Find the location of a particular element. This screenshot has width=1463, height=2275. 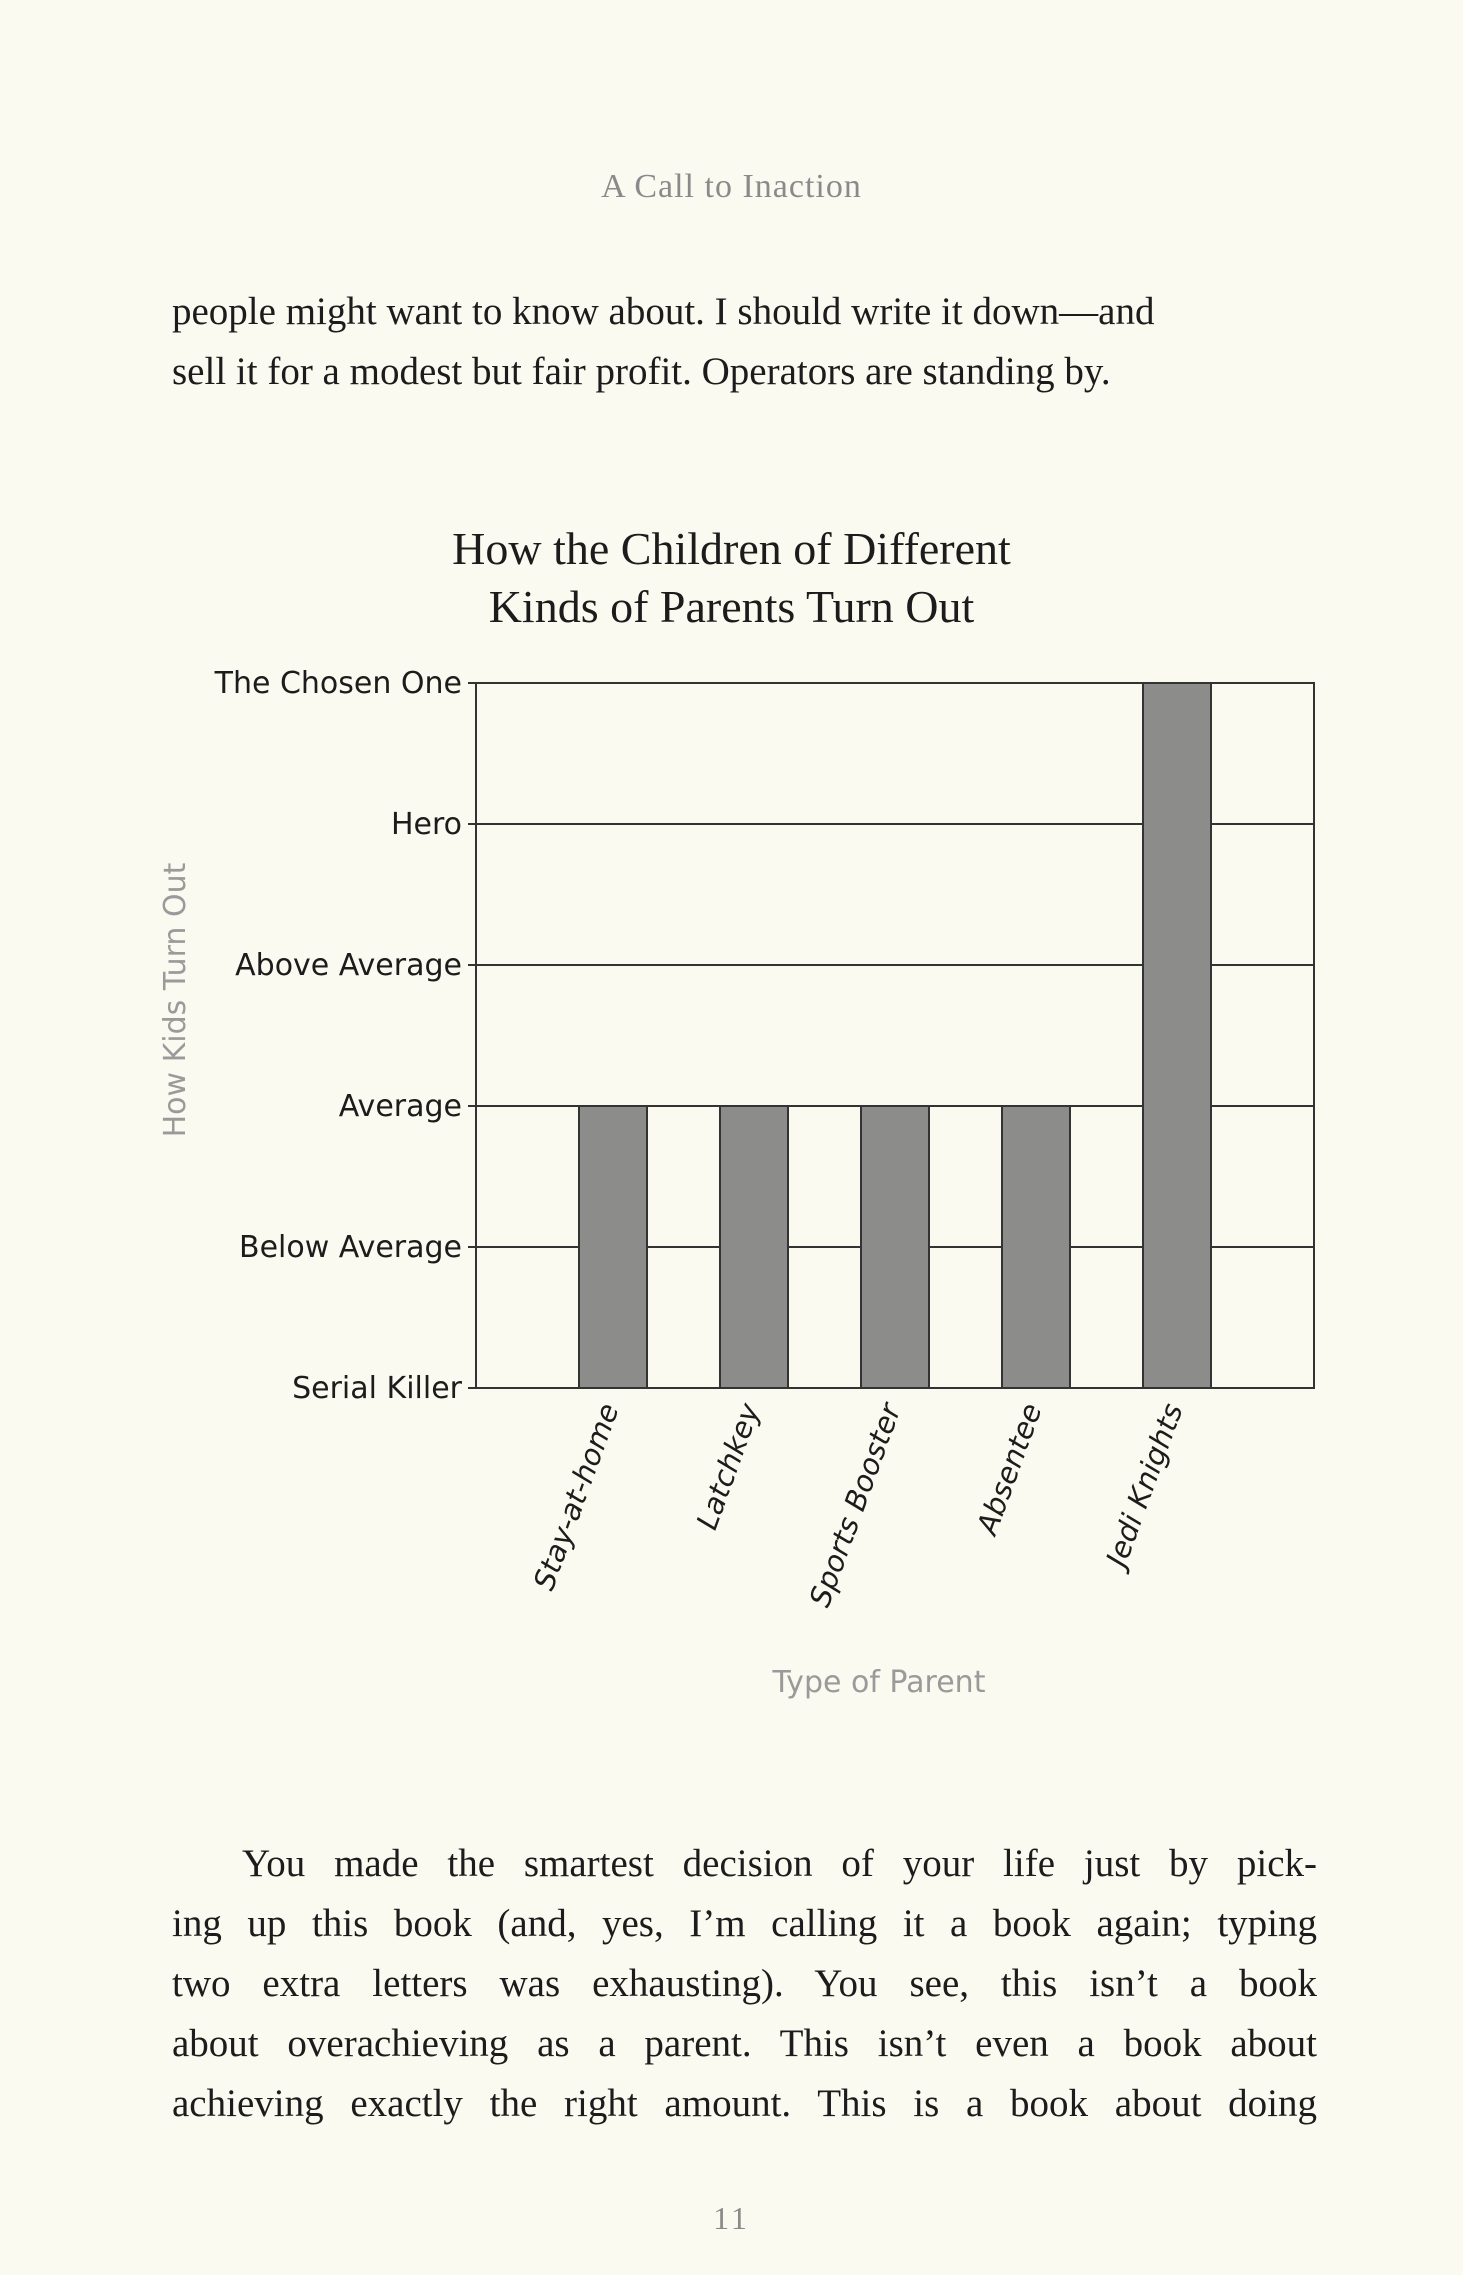

chart-title-line: Kinds of Parents Turn Out is located at coordinates (731, 606).